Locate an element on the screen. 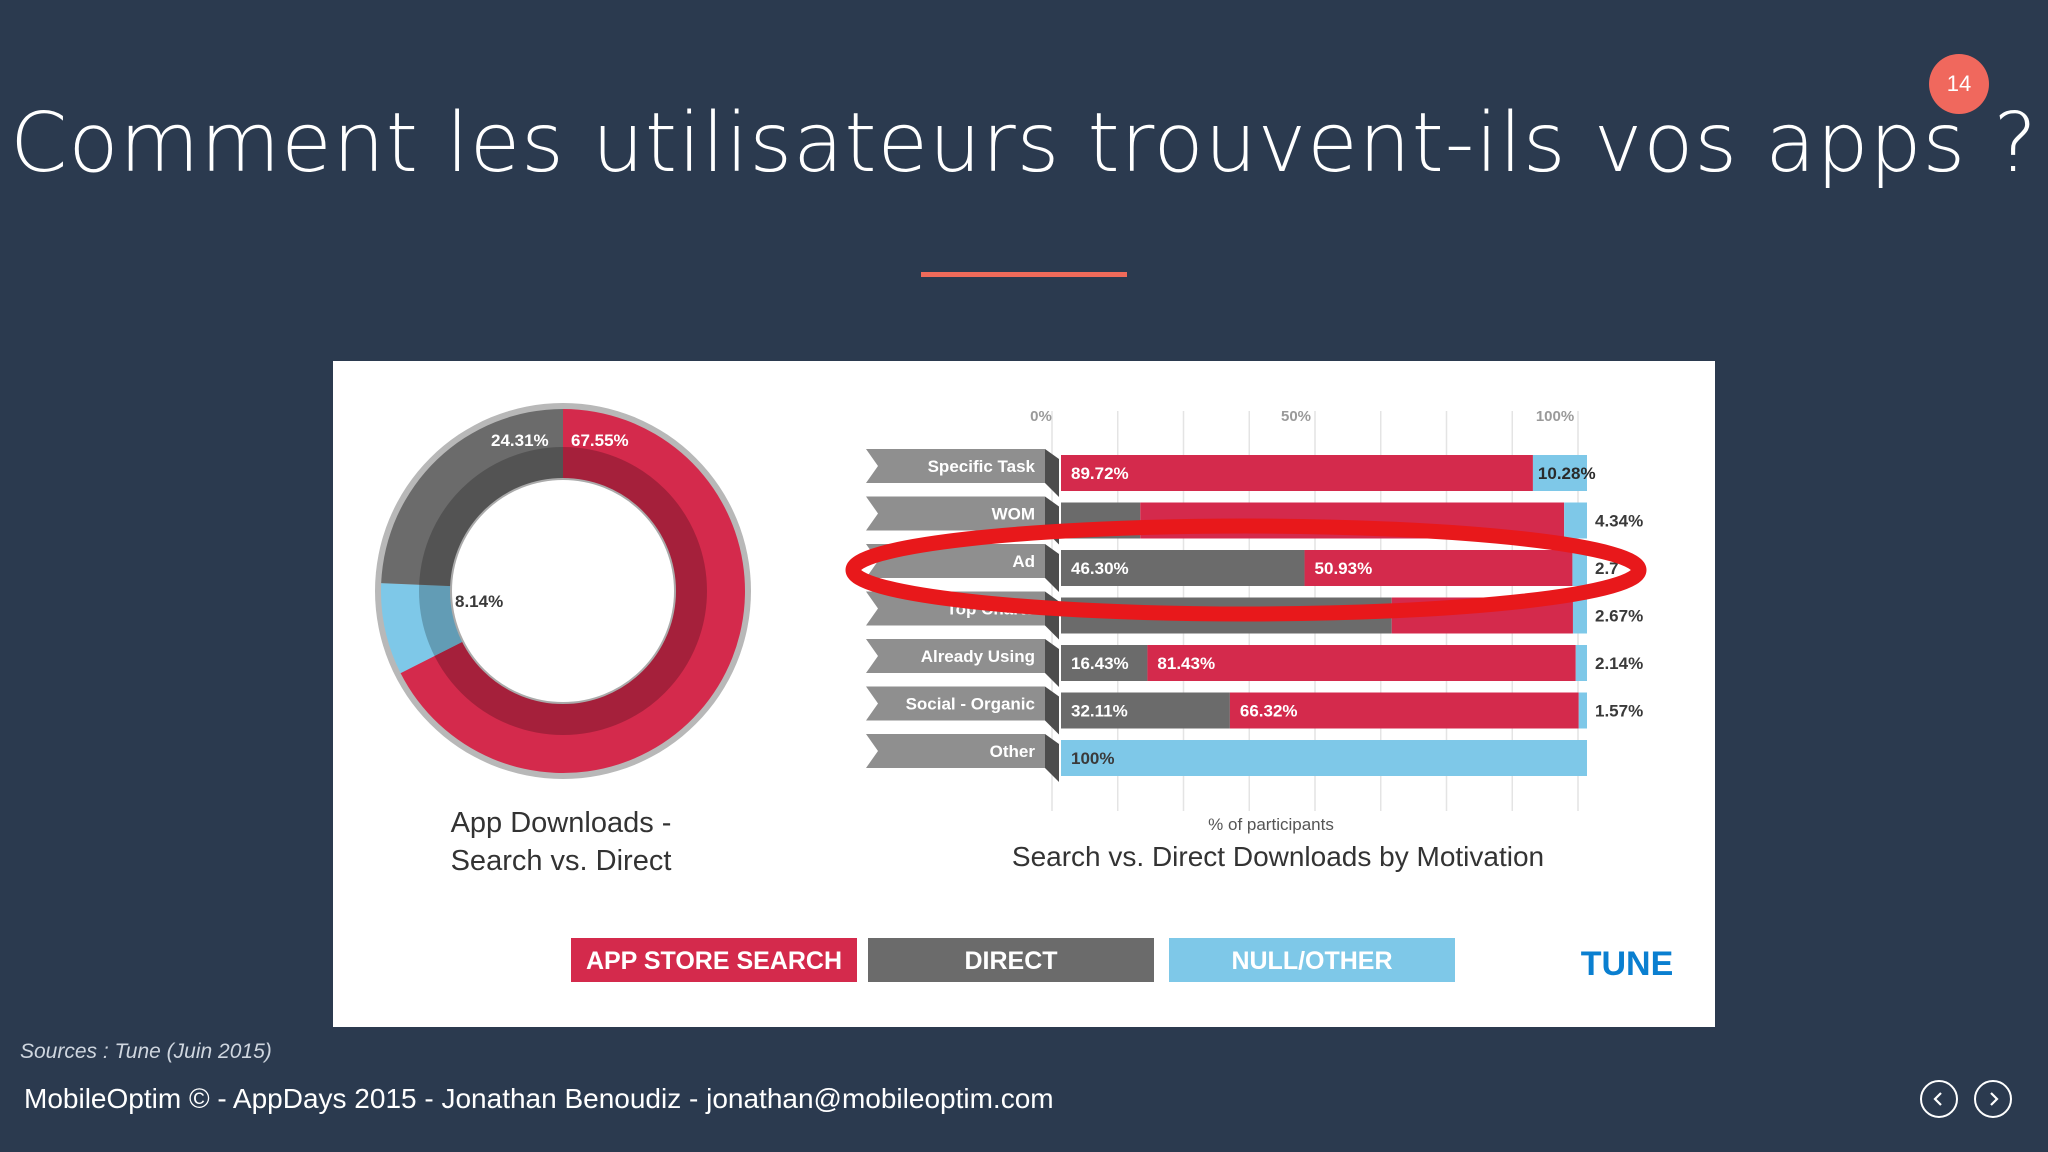 This screenshot has width=2048, height=1152. donut-hole is located at coordinates (563, 591).